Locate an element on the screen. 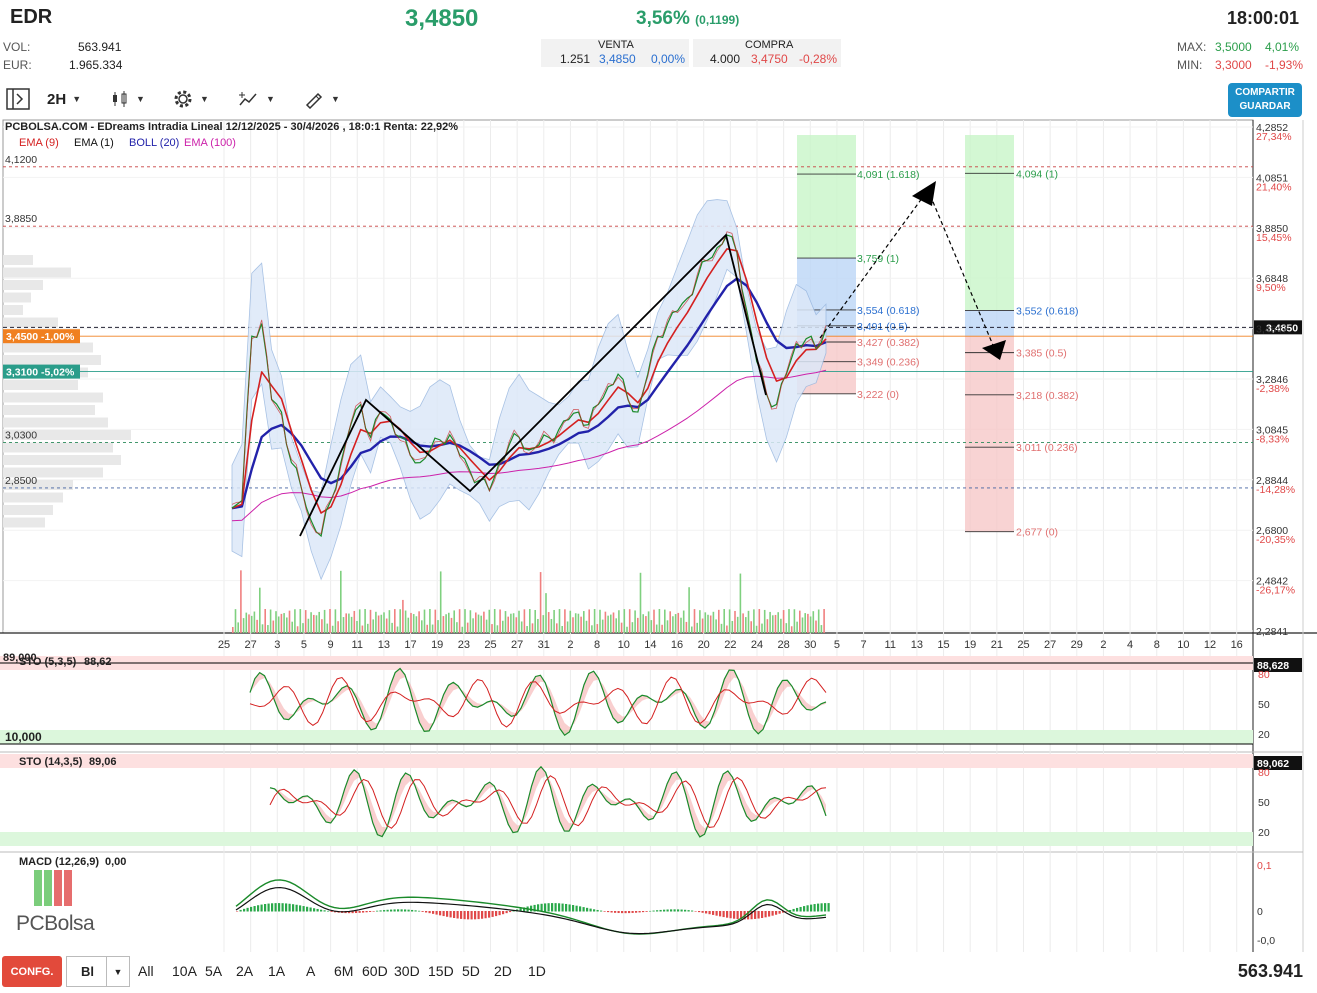 This screenshot has height=993, width=1317. x-tick-label: 10 is located at coordinates (1183, 645).